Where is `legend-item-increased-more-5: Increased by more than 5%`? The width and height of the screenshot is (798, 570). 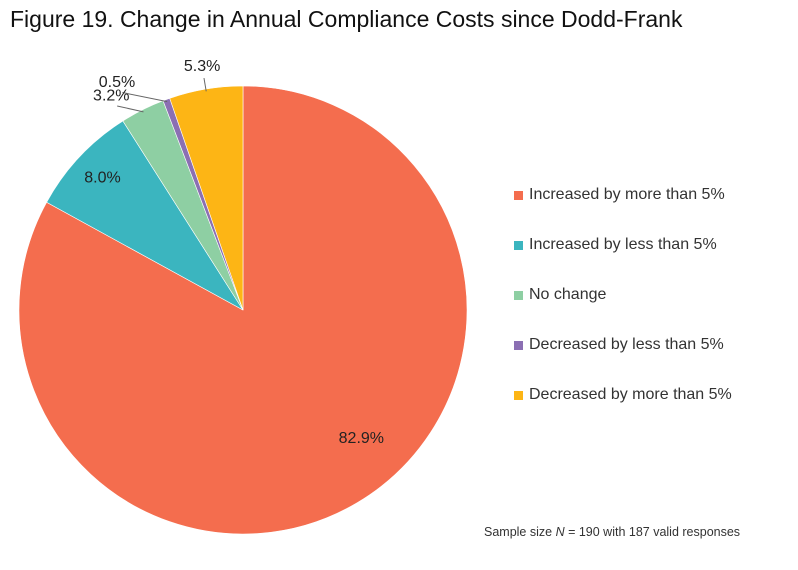
legend-item-increased-more-5: Increased by more than 5% is located at coordinates (654, 195).